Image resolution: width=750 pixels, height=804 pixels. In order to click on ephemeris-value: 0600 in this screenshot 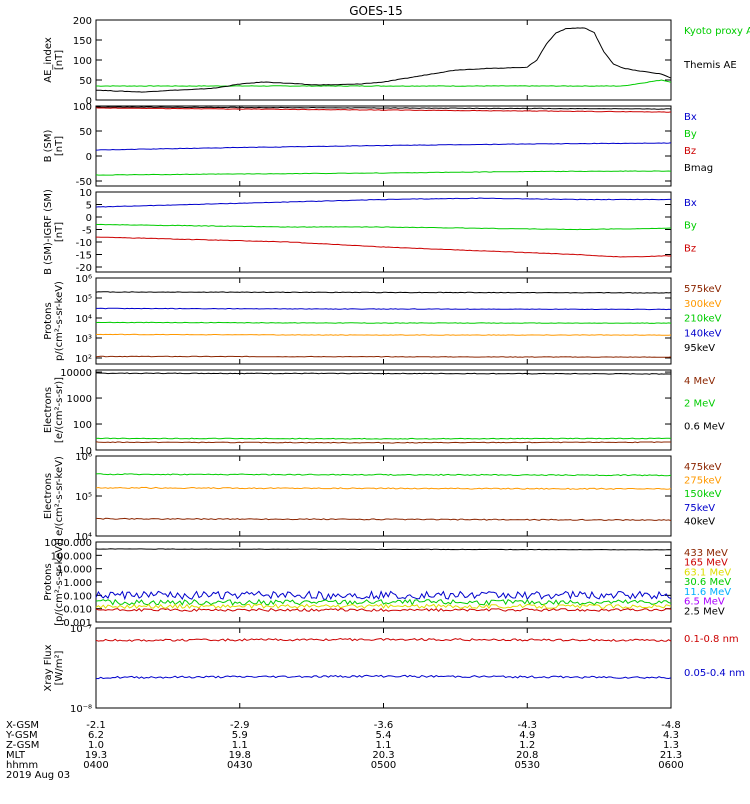, I will do `click(670, 765)`.